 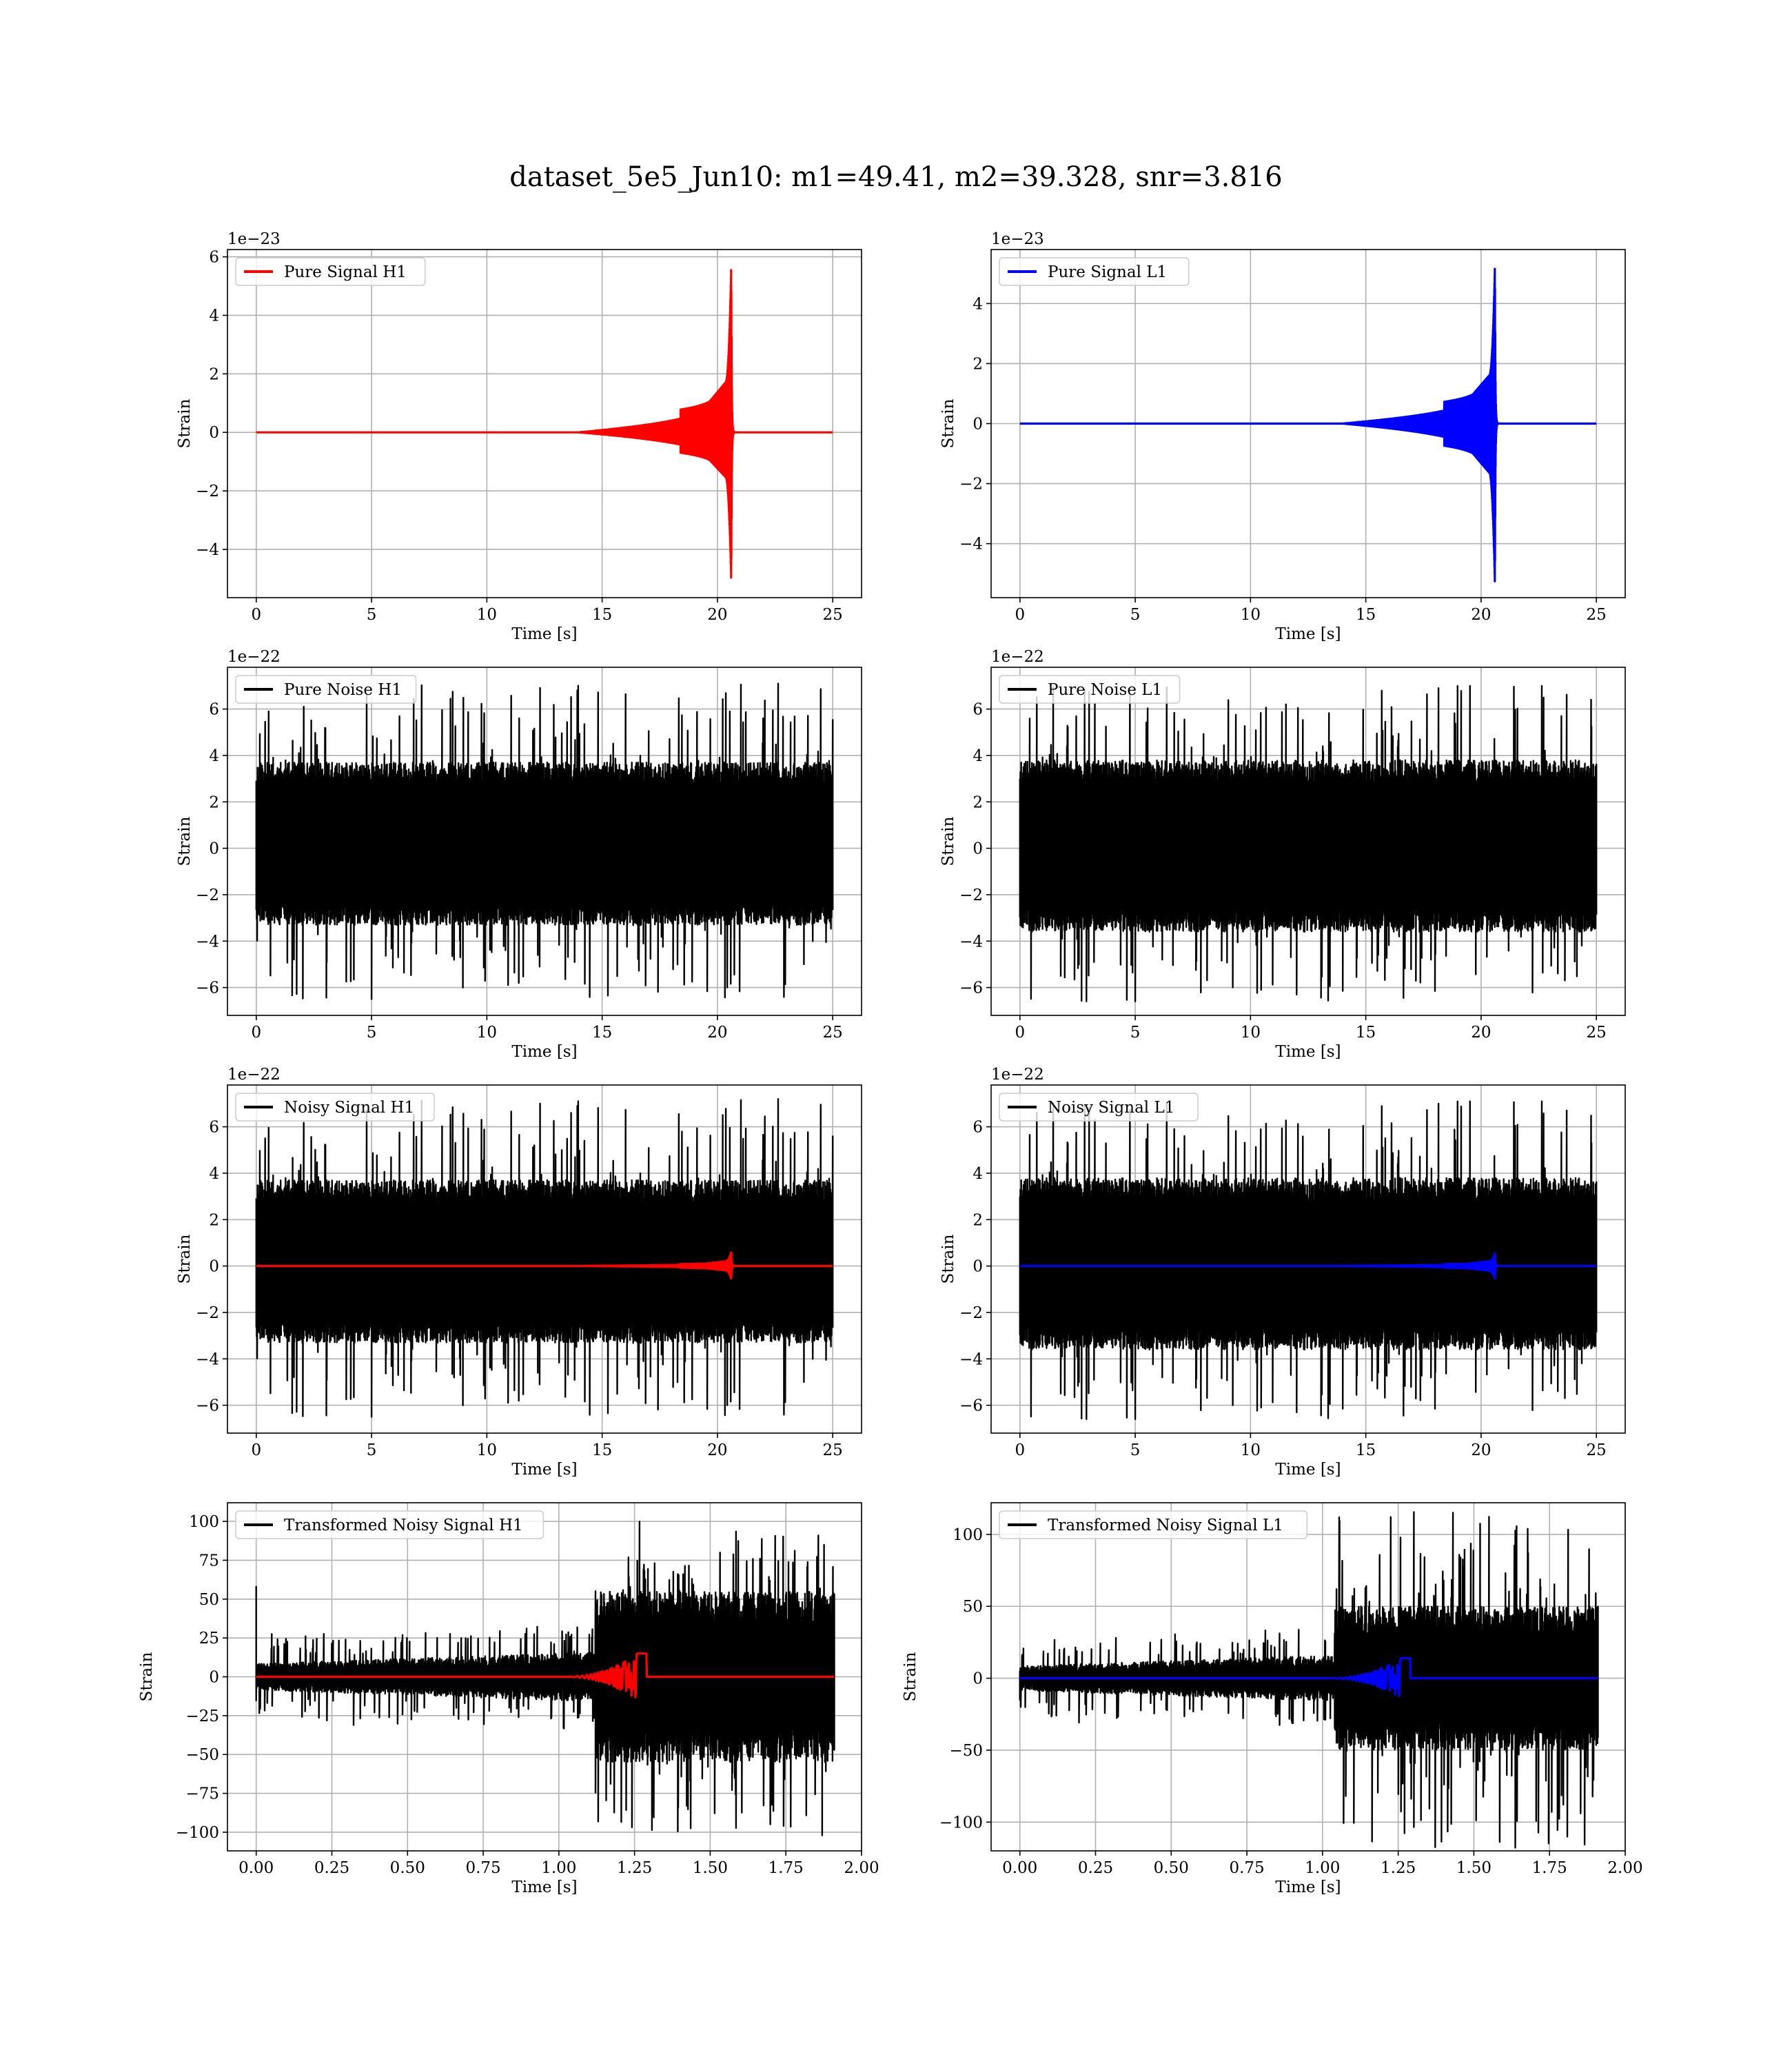 I want to click on legend: Noisy Signal H1, so click(x=335, y=1107).